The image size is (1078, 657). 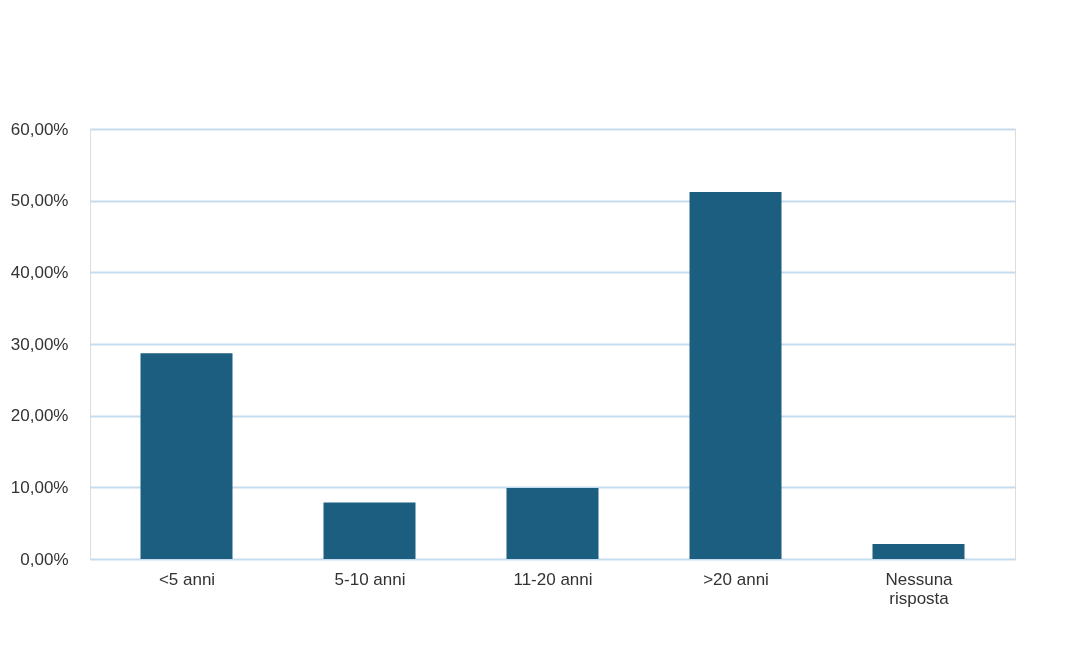 I want to click on y-tick-label: 60,00%, so click(x=39, y=129).